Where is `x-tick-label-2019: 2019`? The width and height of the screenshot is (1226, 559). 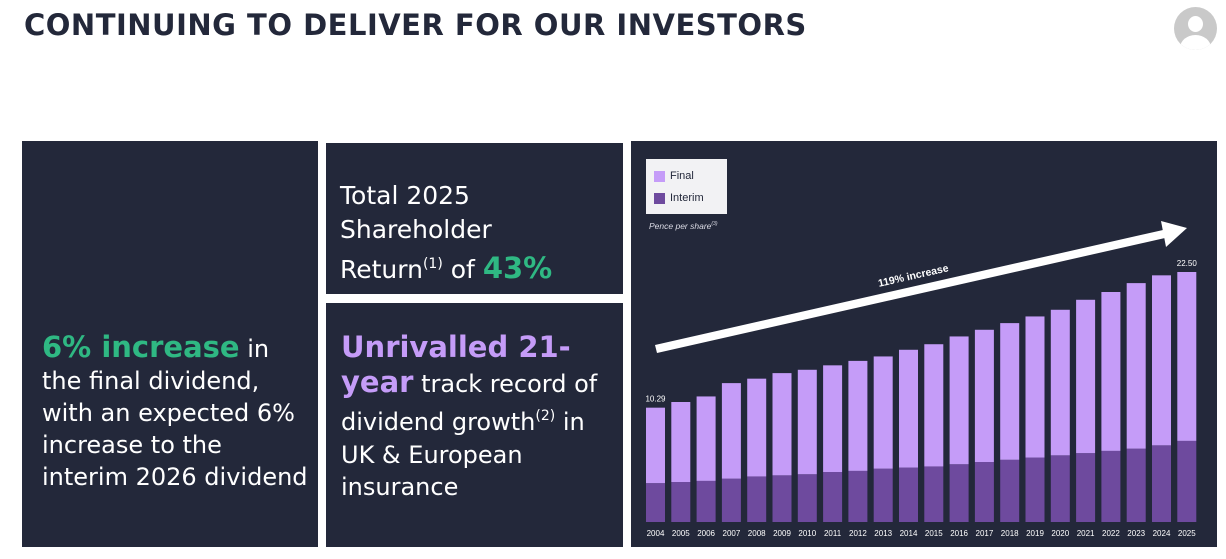
x-tick-label-2019: 2019 is located at coordinates (1035, 533).